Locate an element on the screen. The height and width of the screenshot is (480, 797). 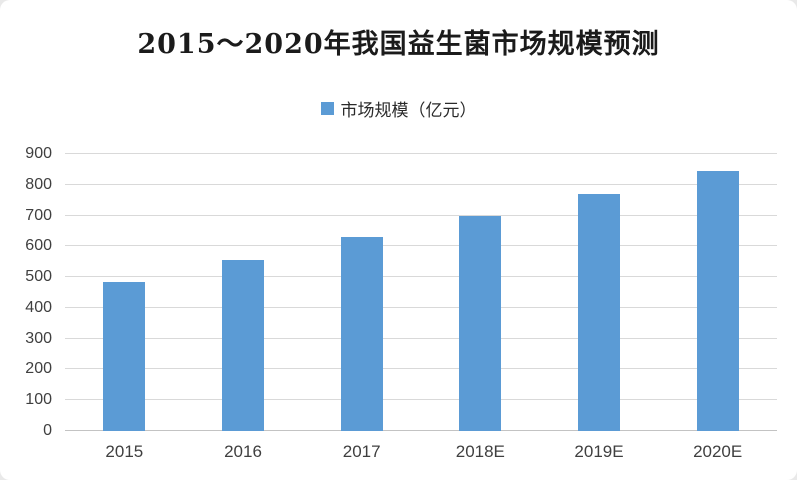
chart-title: 2015～2020年我国益生菌市场规模预测 is located at coordinates (398, 44).